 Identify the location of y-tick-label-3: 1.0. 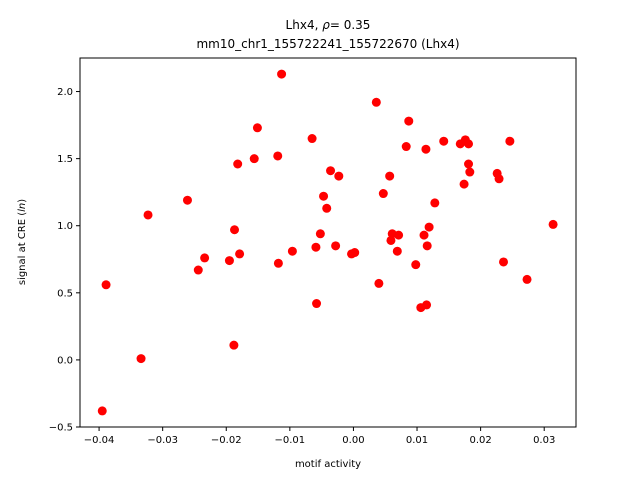
(65, 226).